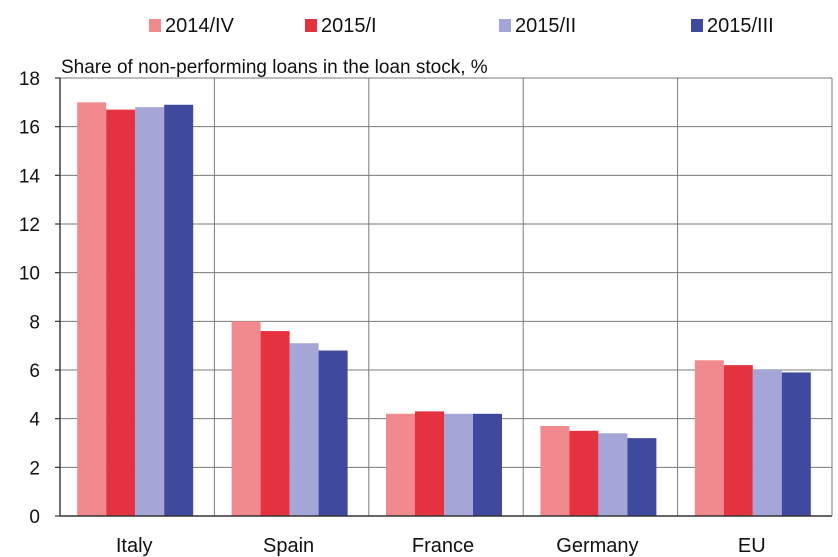 The height and width of the screenshot is (557, 838). Describe the element at coordinates (304, 429) in the screenshot. I see `bar-spain-2015-ii` at that location.